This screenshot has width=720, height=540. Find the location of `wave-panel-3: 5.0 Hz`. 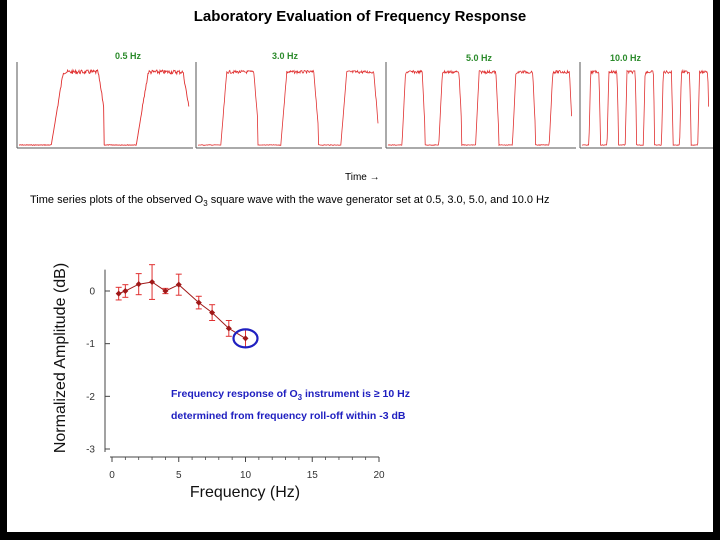

wave-panel-3: 5.0 Hz is located at coordinates (480, 101).